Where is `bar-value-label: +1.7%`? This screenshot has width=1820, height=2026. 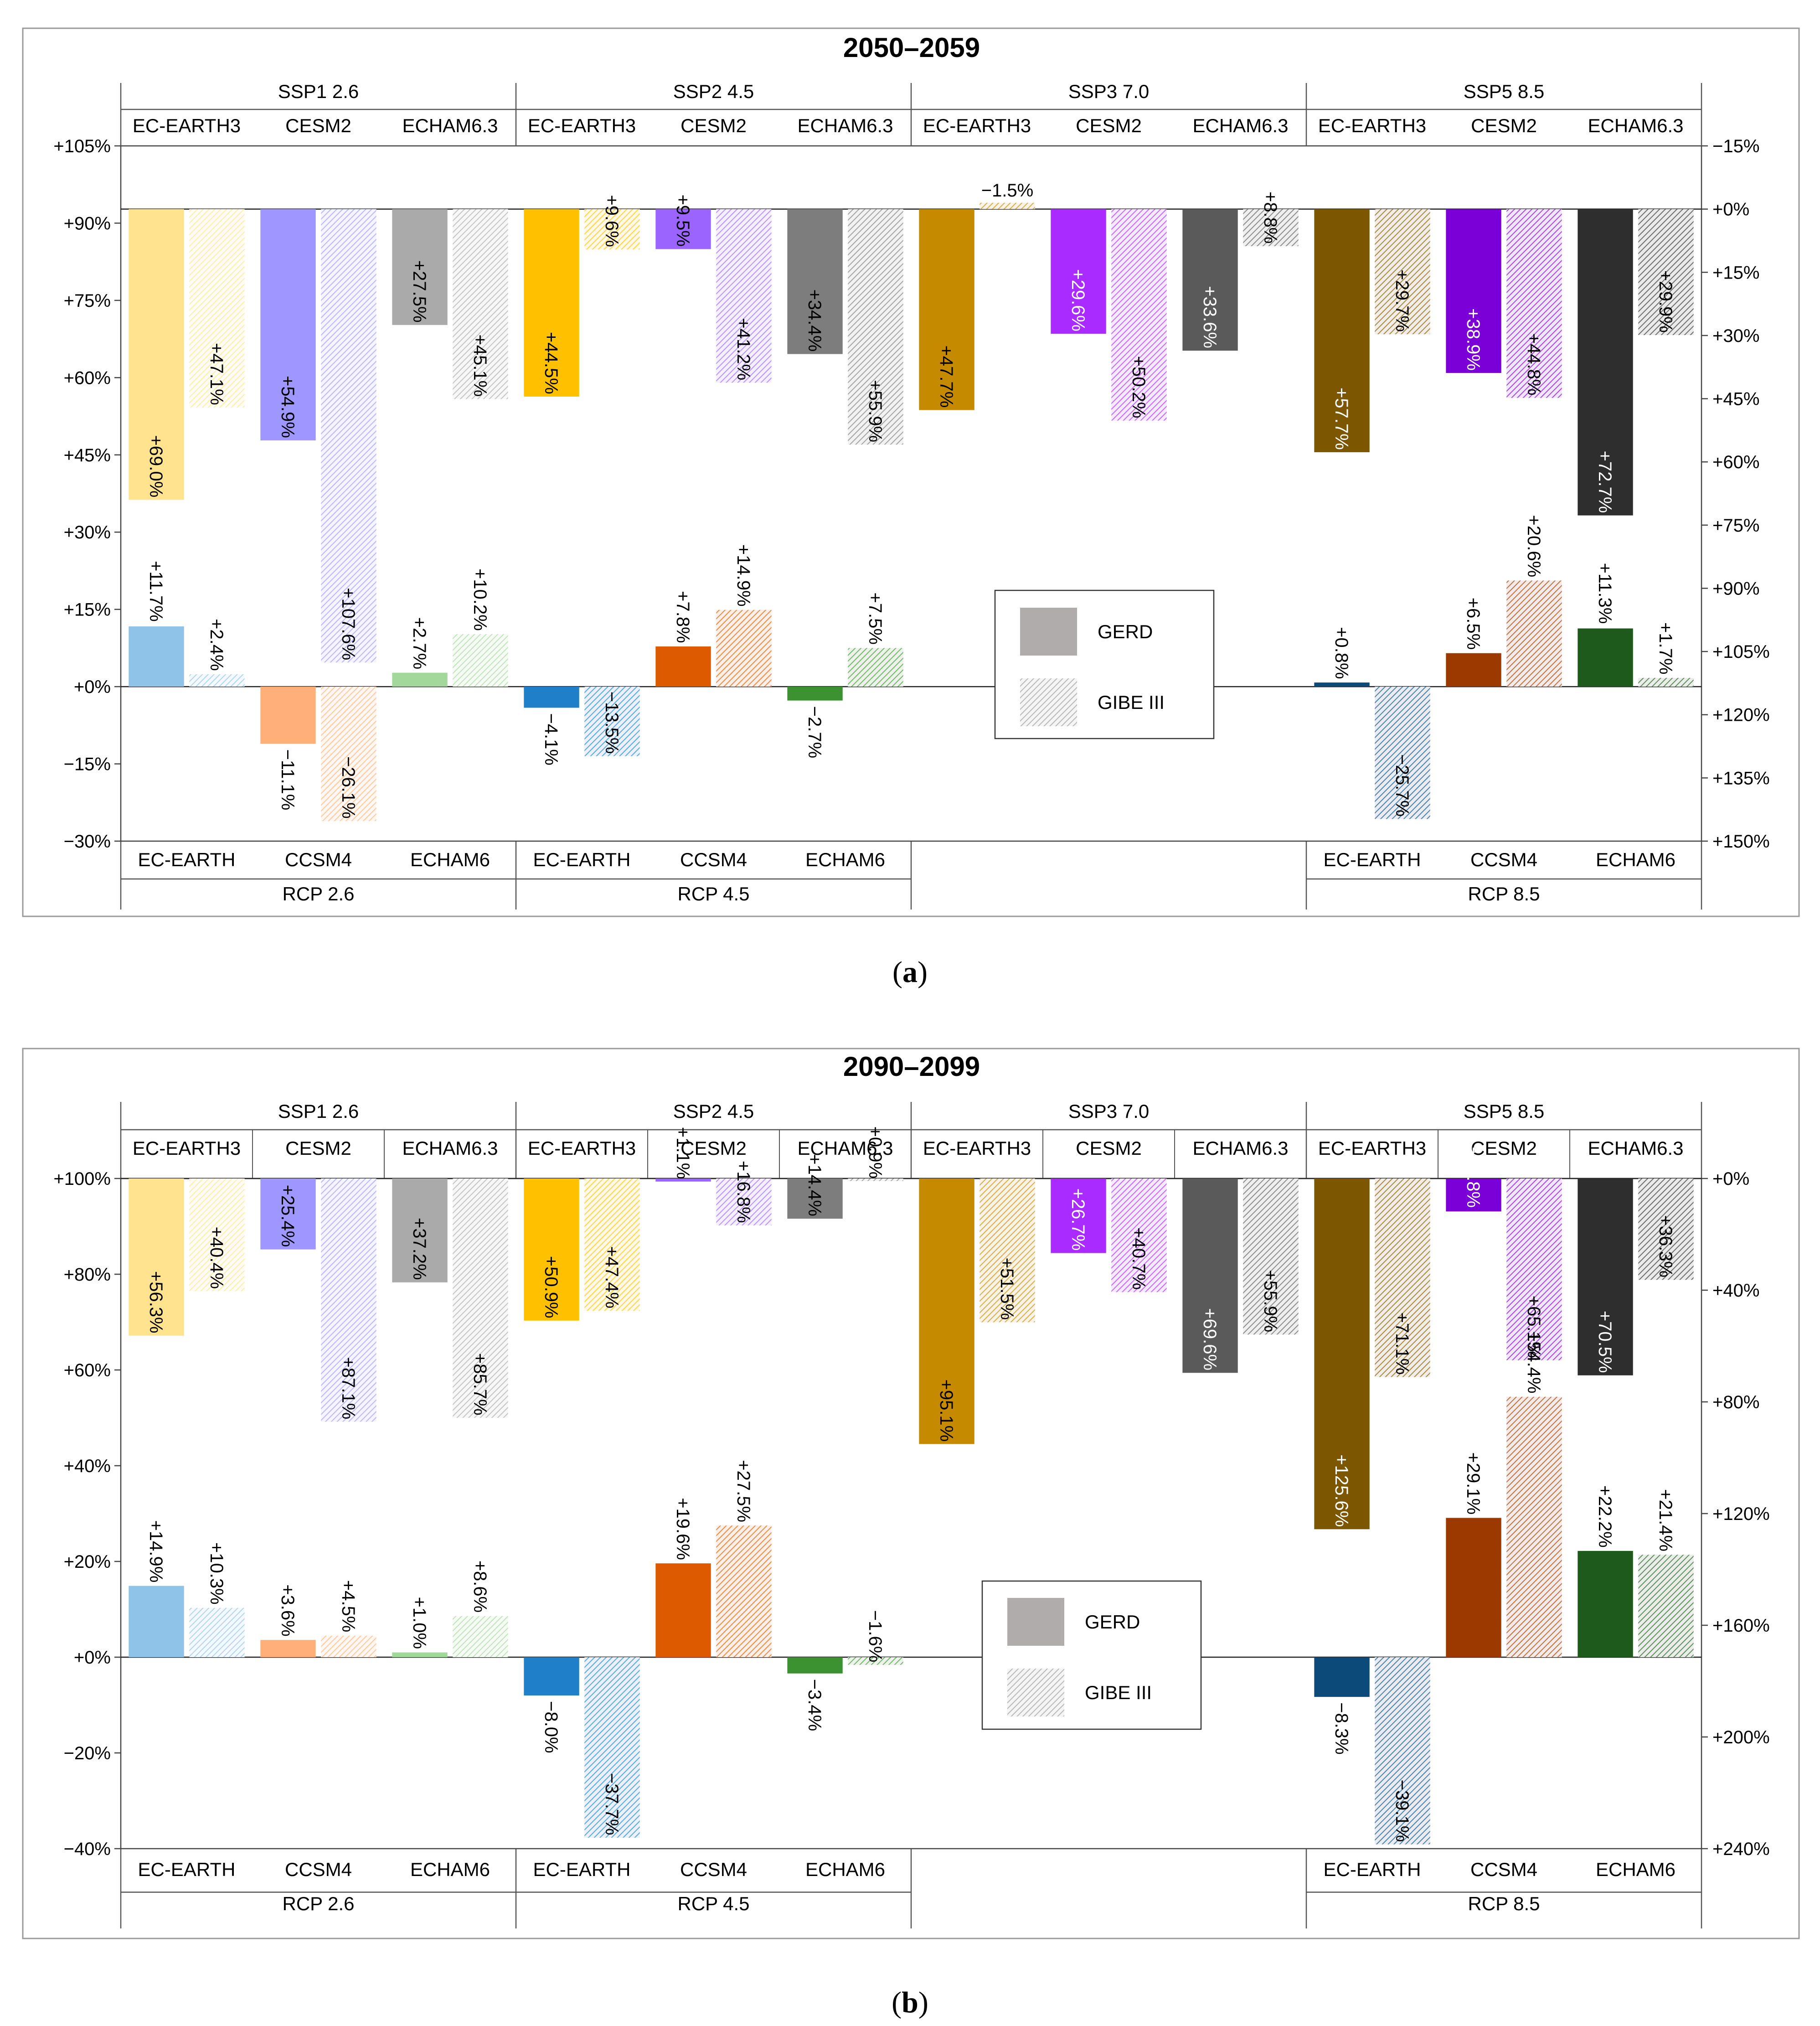
bar-value-label: +1.7% is located at coordinates (1665, 648).